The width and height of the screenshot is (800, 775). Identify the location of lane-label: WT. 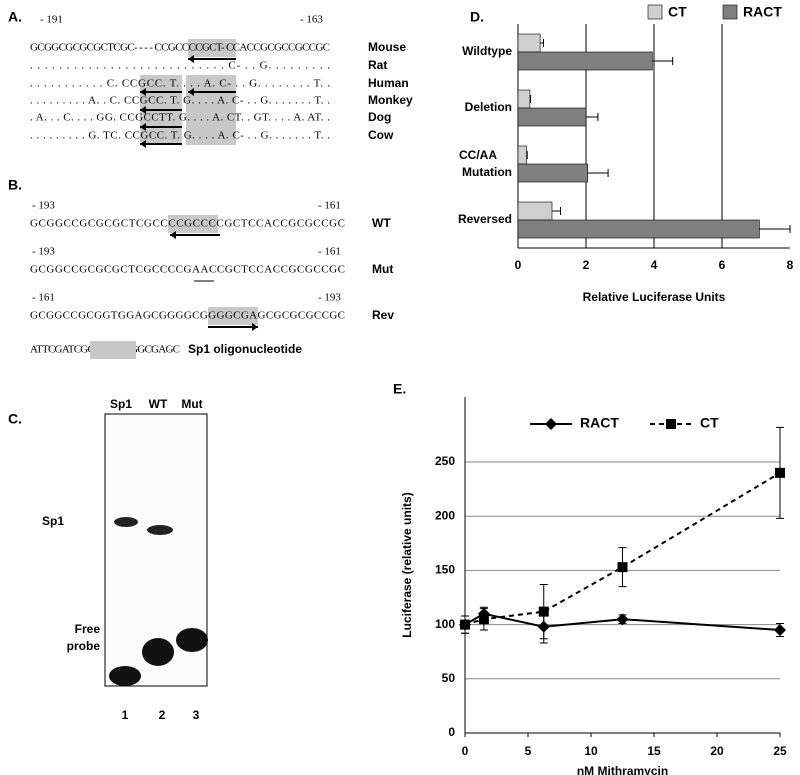
(158, 404).